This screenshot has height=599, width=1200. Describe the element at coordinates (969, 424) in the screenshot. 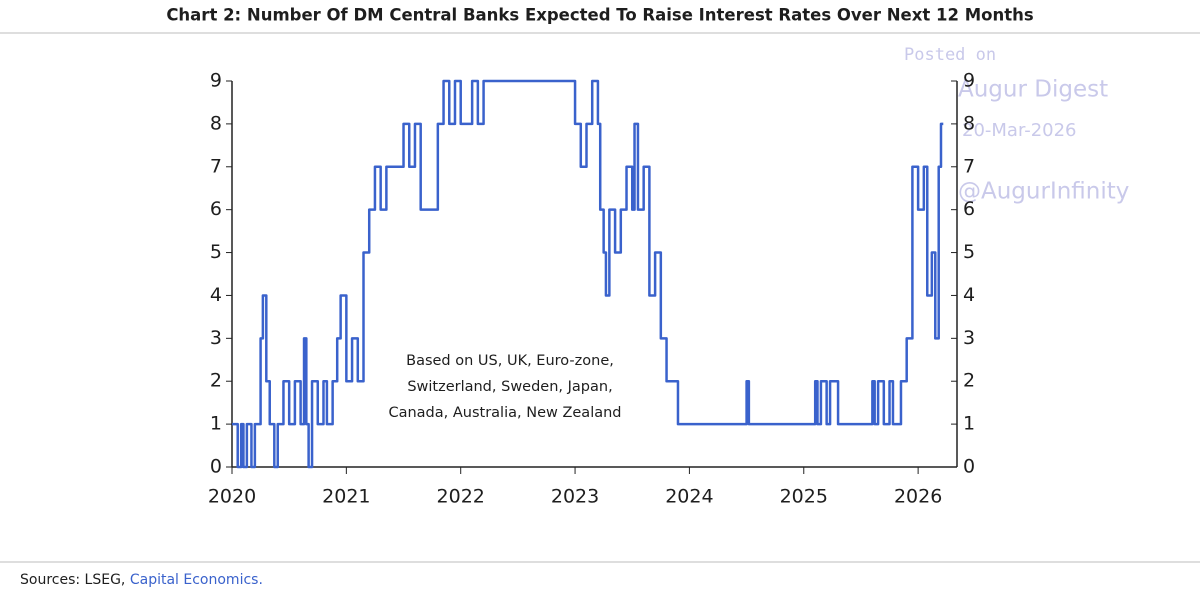

I see `y2-tick-label: 1` at that location.